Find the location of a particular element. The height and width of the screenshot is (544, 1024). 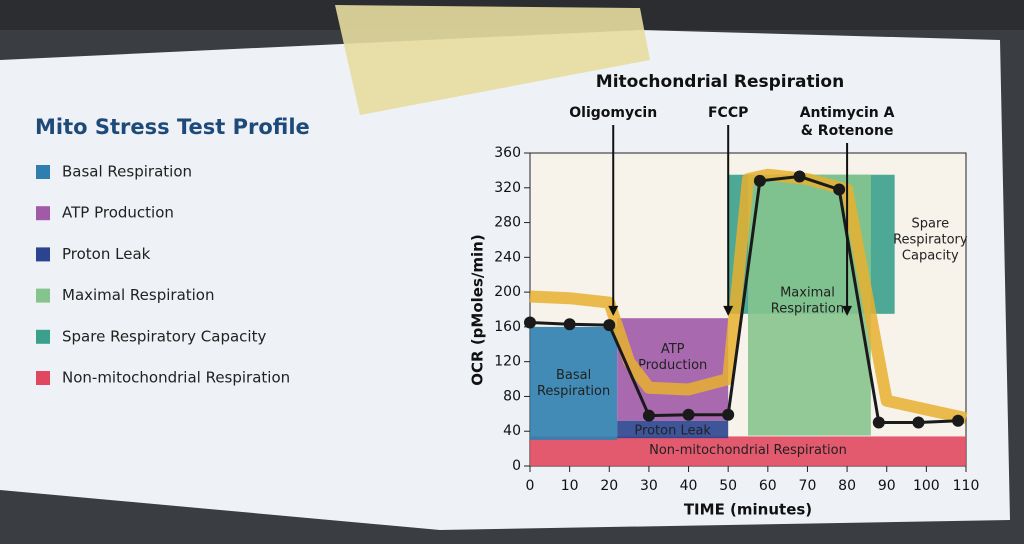

y-axis-title: OCR (pMoles/min) is located at coordinates (478, 309).